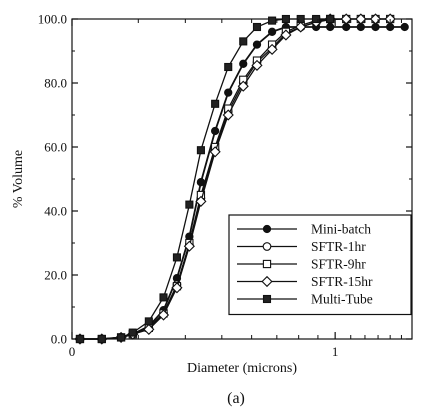  I want to click on y-tick-label: 20.0, so click(55, 275).